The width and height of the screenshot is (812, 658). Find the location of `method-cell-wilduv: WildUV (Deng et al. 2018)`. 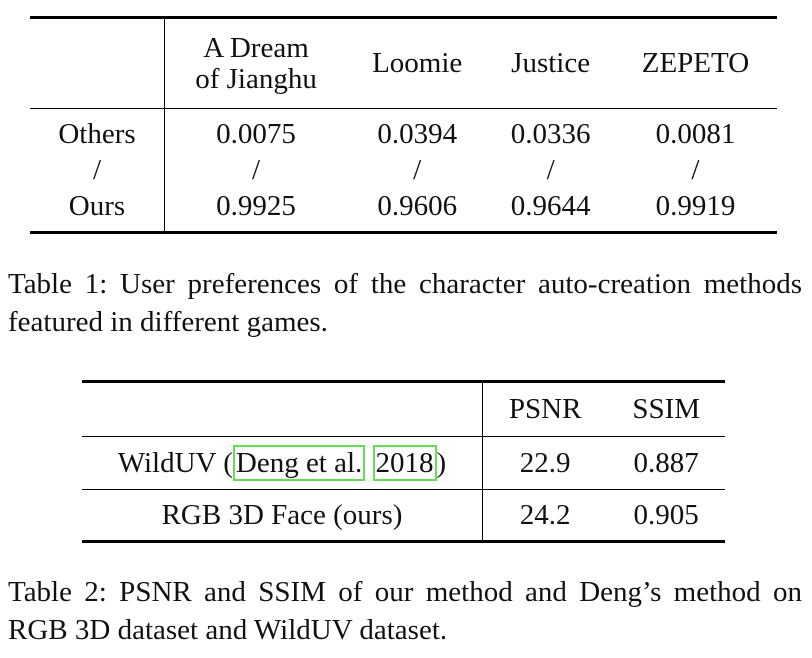

method-cell-wilduv: WildUV (Deng et al. 2018) is located at coordinates (282, 463).